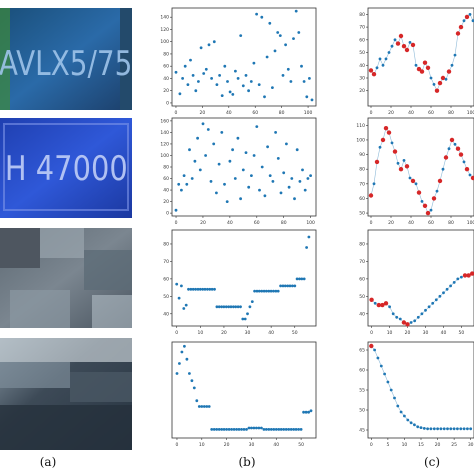  I want to click on chart-row1-c: 0 20 40 60 80 100 20 30 40 50 60 70 80, so click(416, 61).